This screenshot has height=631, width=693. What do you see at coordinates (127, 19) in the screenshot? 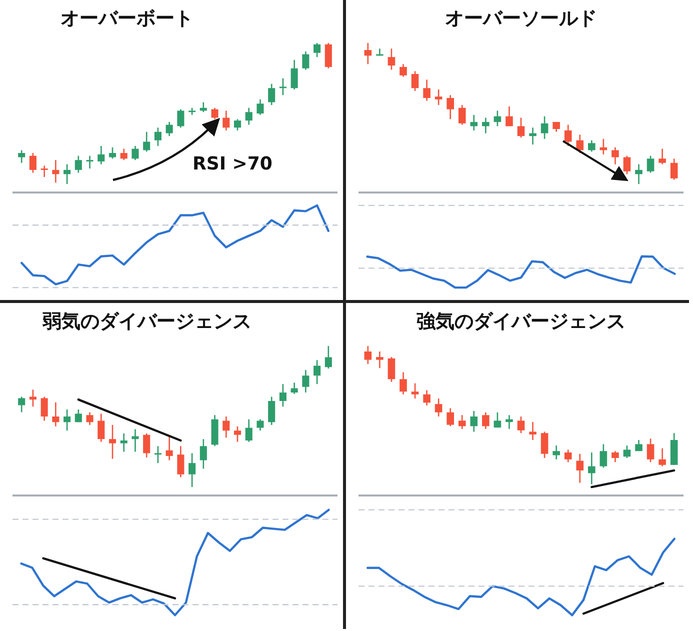
I see `chart-title: オーバーボート` at bounding box center [127, 19].